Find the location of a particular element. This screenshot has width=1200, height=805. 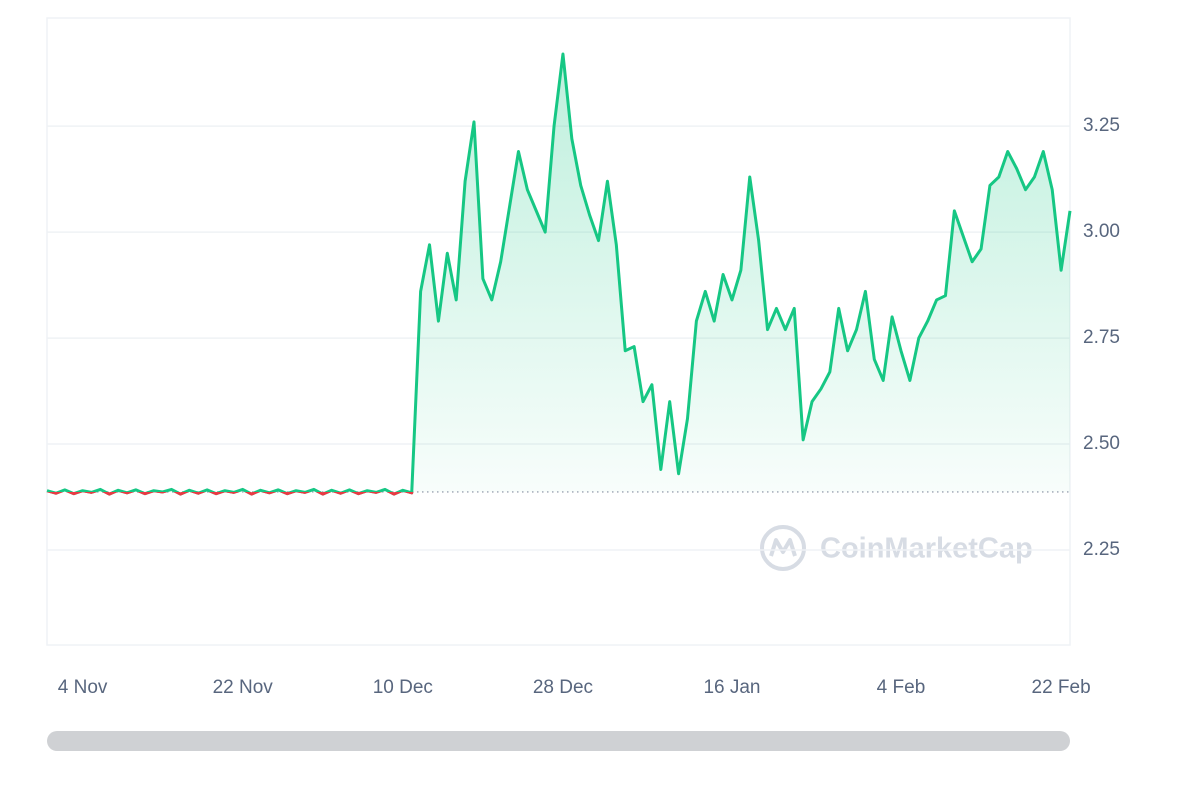

x-tick-label: 4 Nov is located at coordinates (83, 687).